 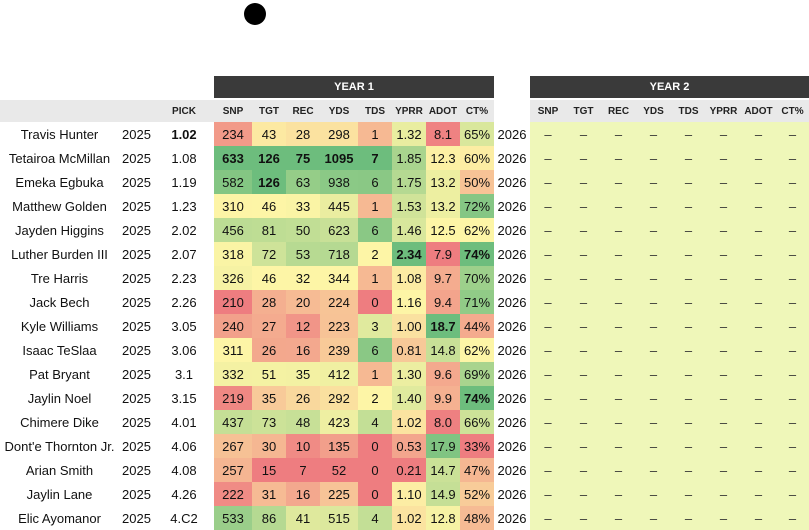 What do you see at coordinates (375, 158) in the screenshot?
I see `y1-tds-cell: 7` at bounding box center [375, 158].